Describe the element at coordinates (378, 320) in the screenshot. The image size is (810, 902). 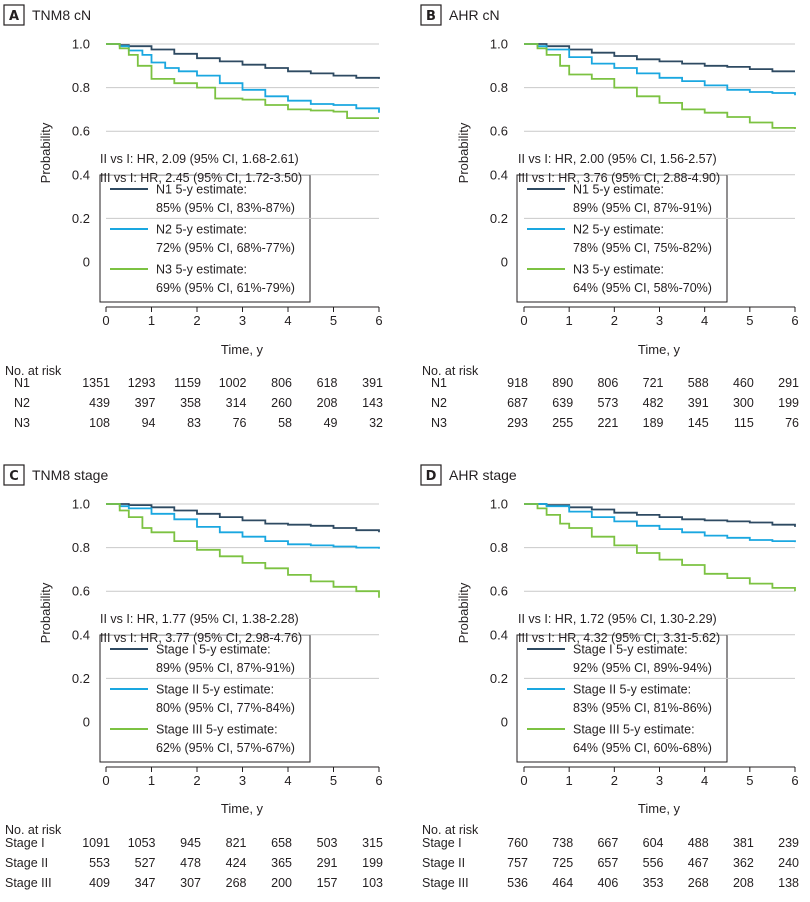
I see `panel-a-x-tick-label: 6` at that location.